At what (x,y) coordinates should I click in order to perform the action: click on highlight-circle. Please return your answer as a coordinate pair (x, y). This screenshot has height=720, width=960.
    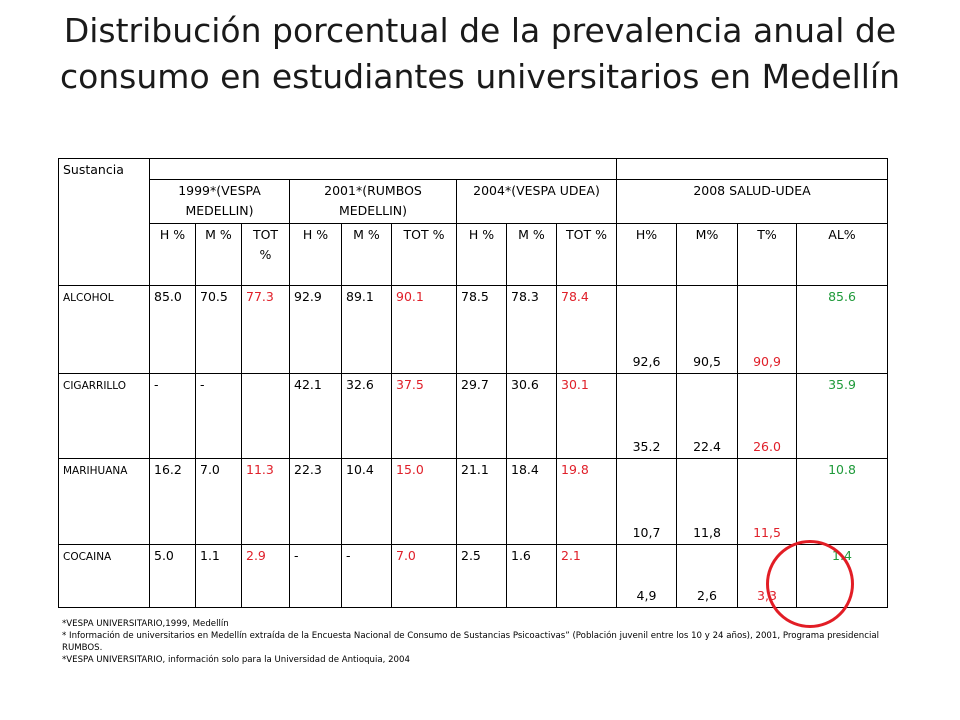
    Looking at the image, I should click on (810, 584).